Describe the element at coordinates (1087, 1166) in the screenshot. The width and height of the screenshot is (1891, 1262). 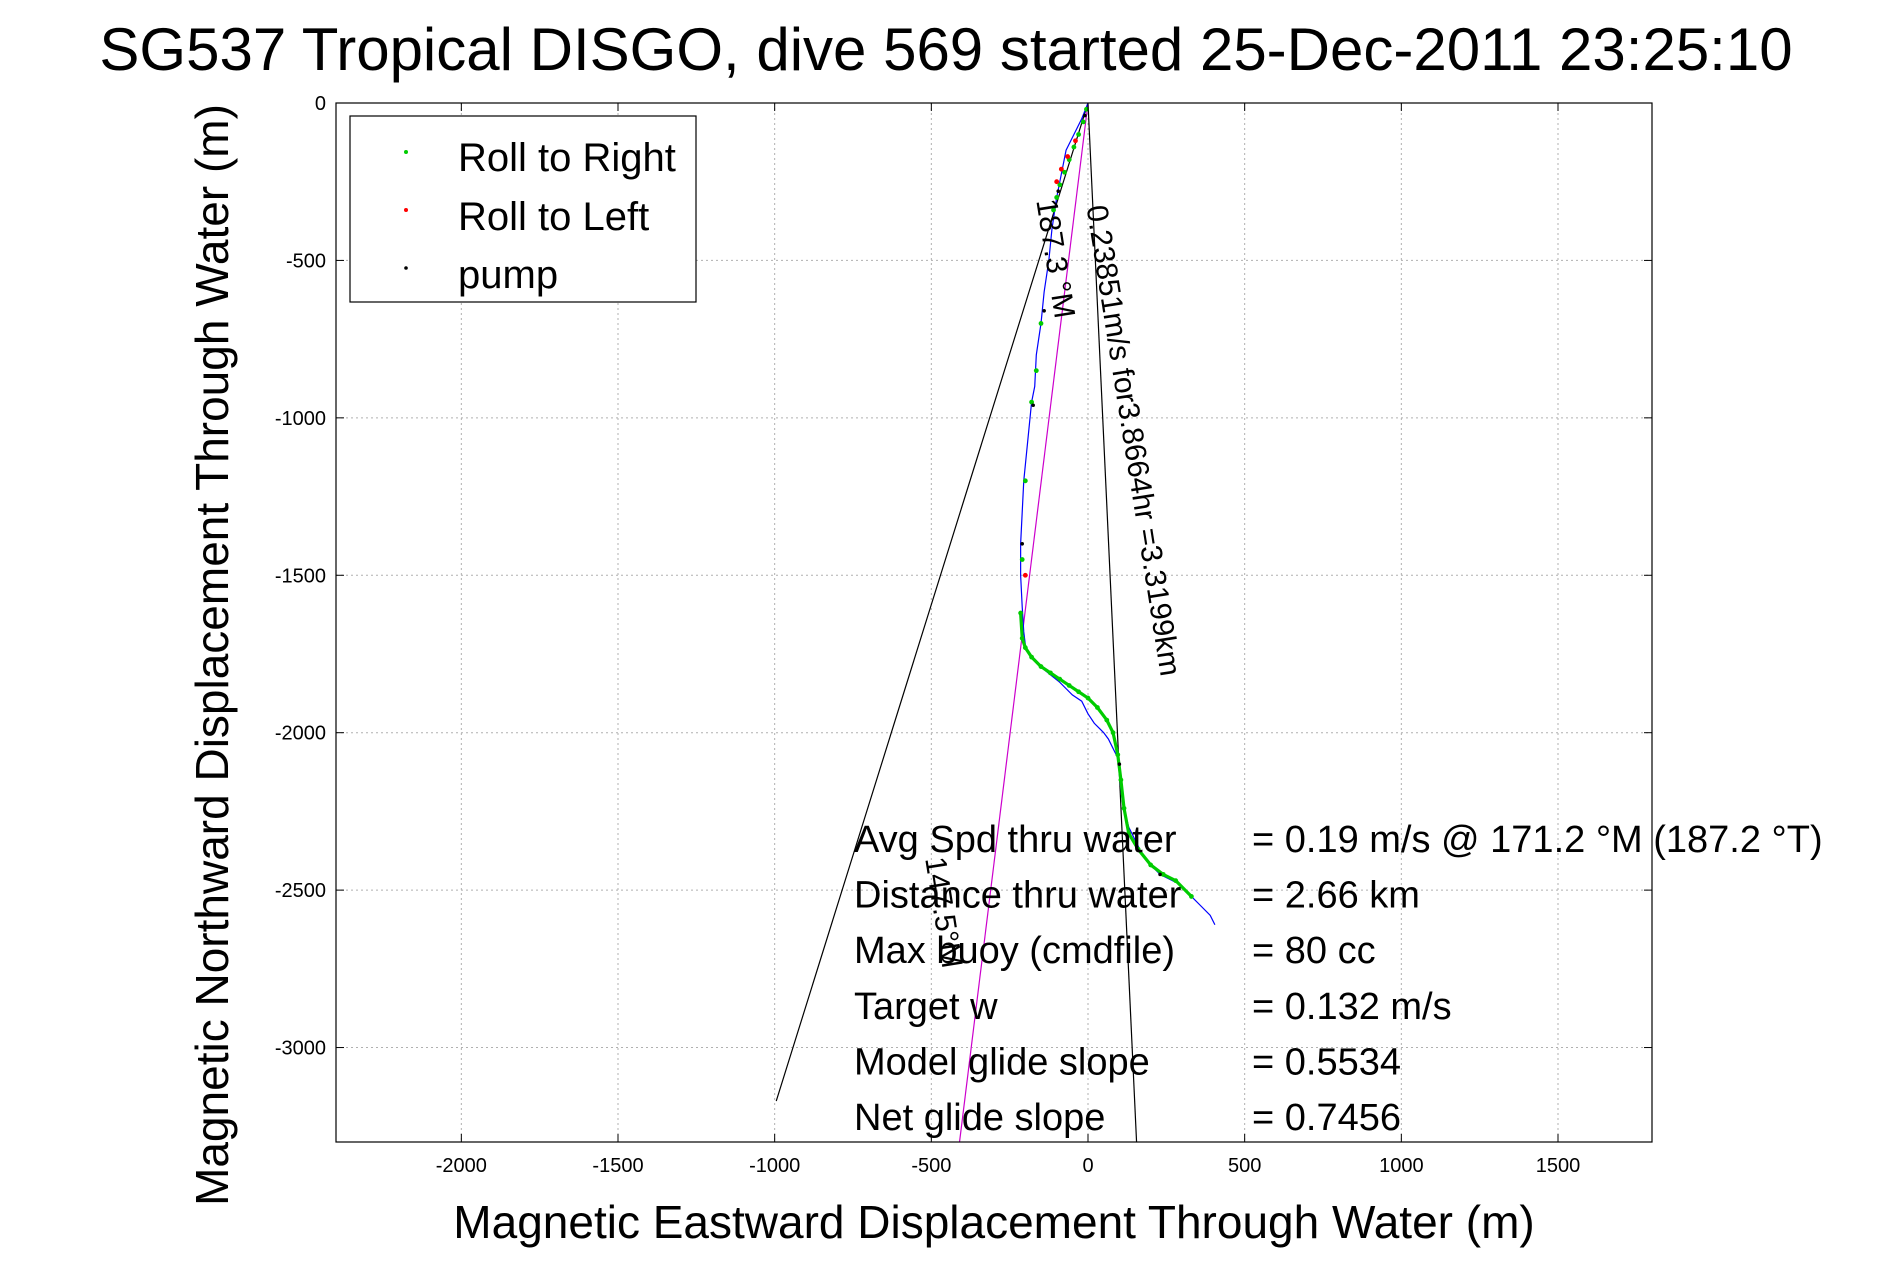
I see `x-tick-label: 0` at that location.